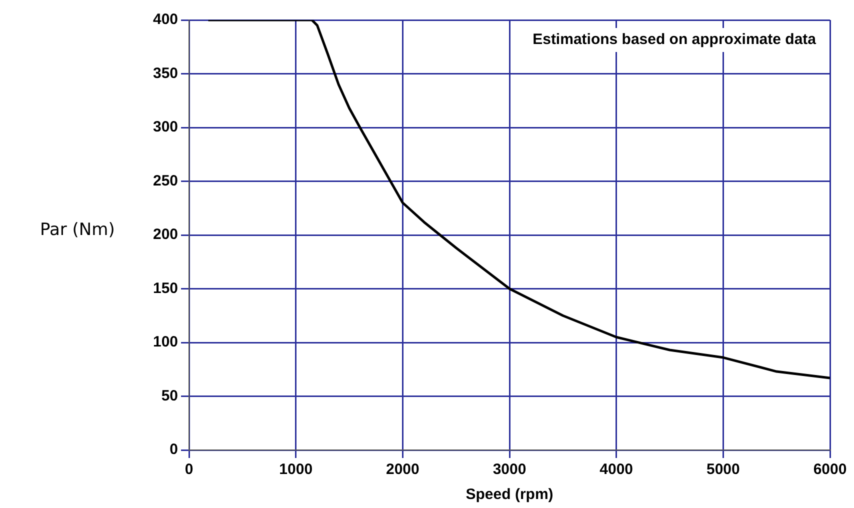 This screenshot has width=854, height=508. Describe the element at coordinates (189, 469) in the screenshot. I see `x-tick-label: 0` at that location.